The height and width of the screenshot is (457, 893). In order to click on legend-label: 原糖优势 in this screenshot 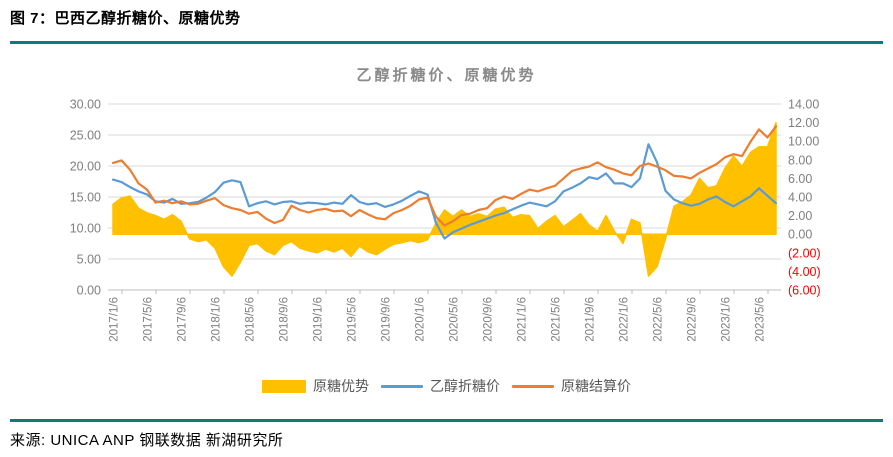, I will do `click(341, 386)`.